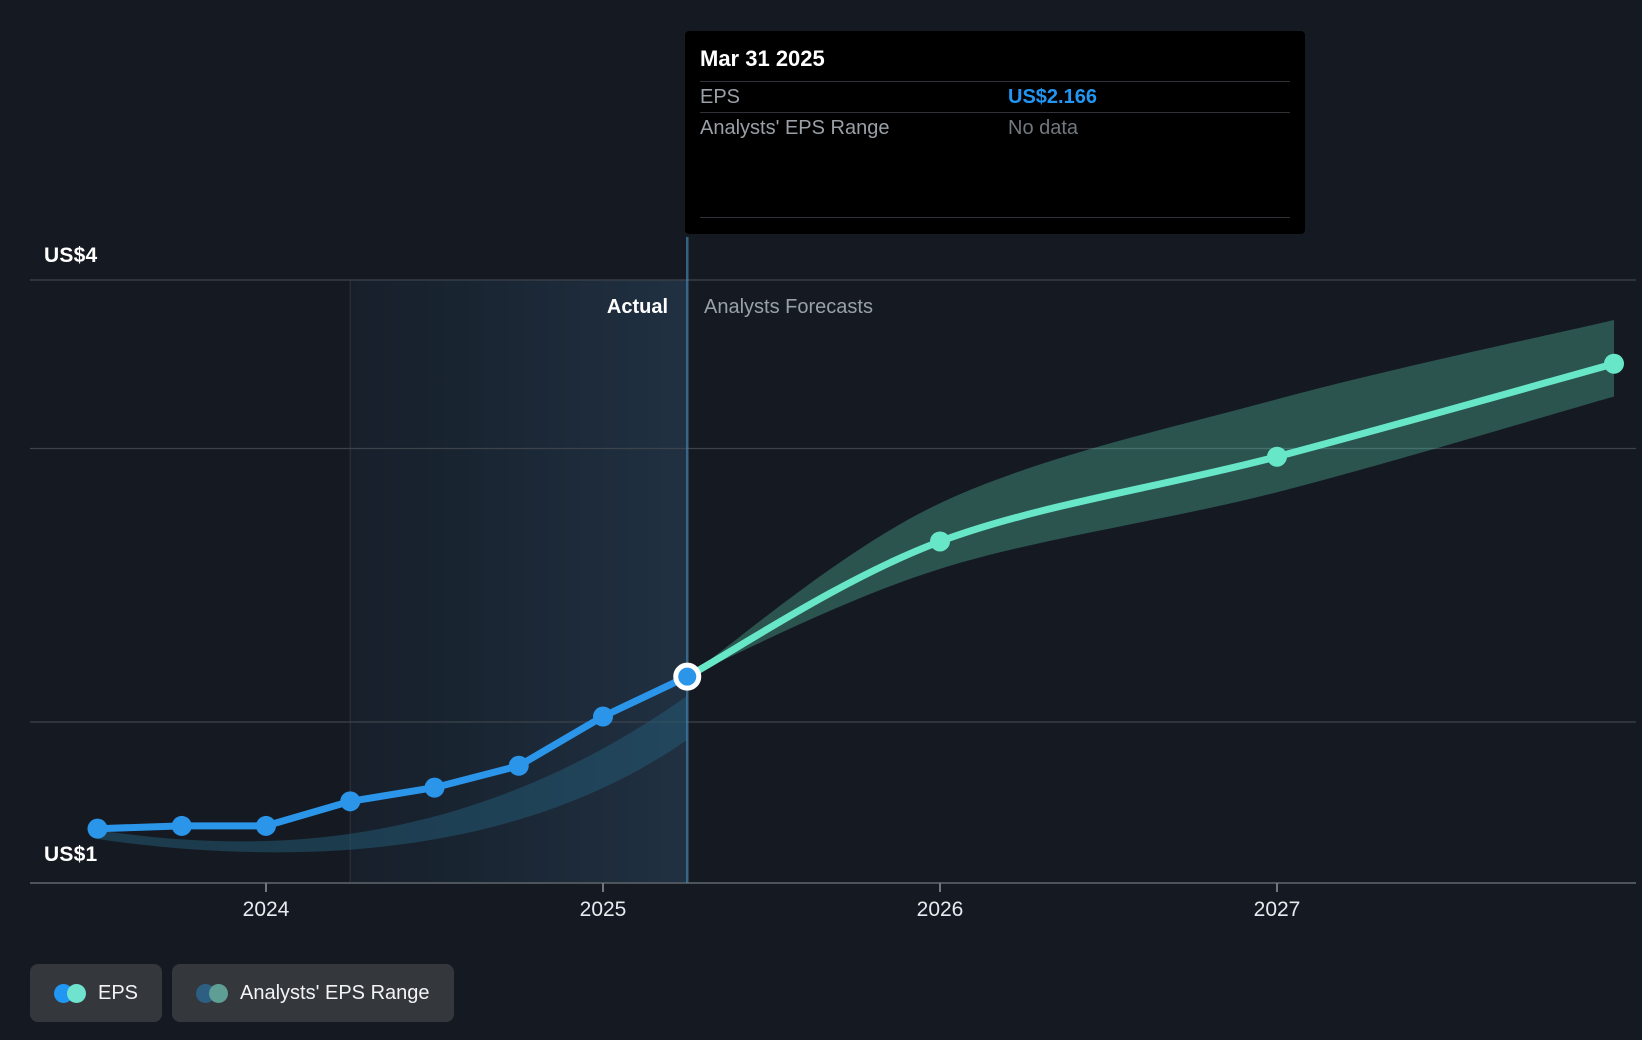 This screenshot has height=1040, width=1642. Describe the element at coordinates (995, 128) in the screenshot. I see `tooltip-range-row: Analysts' EPS Range No data` at that location.